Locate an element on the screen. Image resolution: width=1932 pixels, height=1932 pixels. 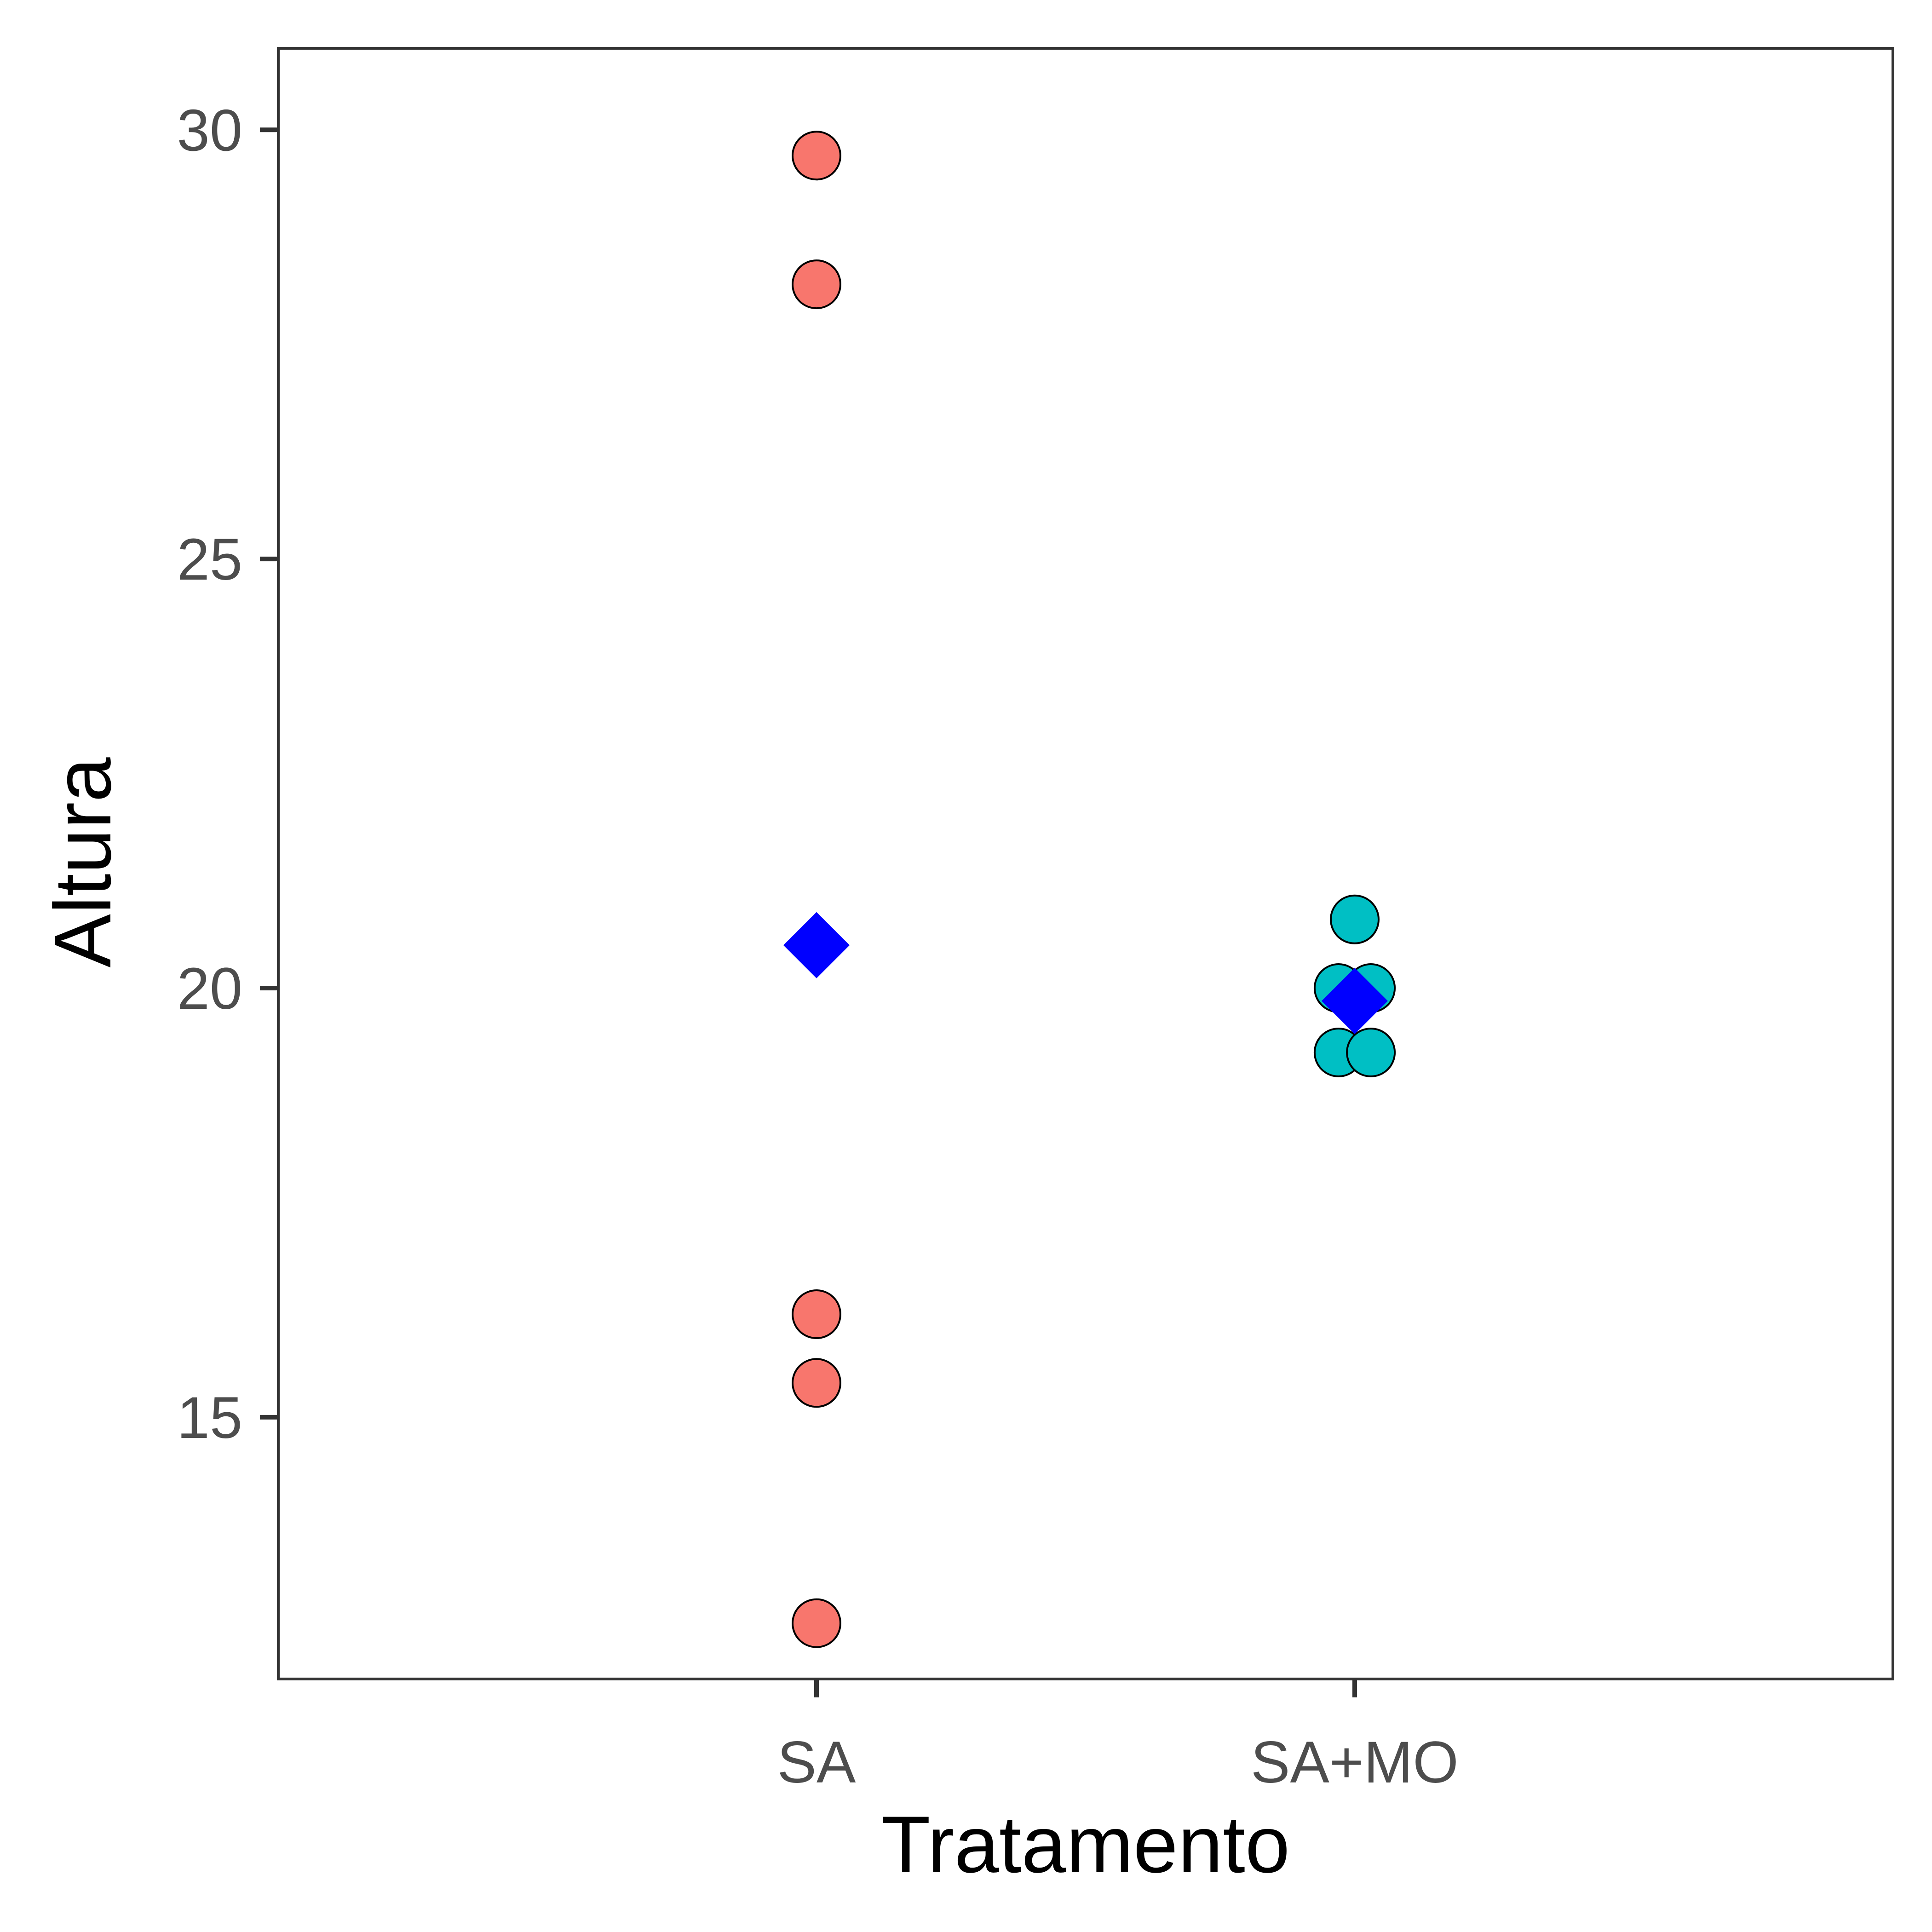
means-layer is located at coordinates (1085, 974).